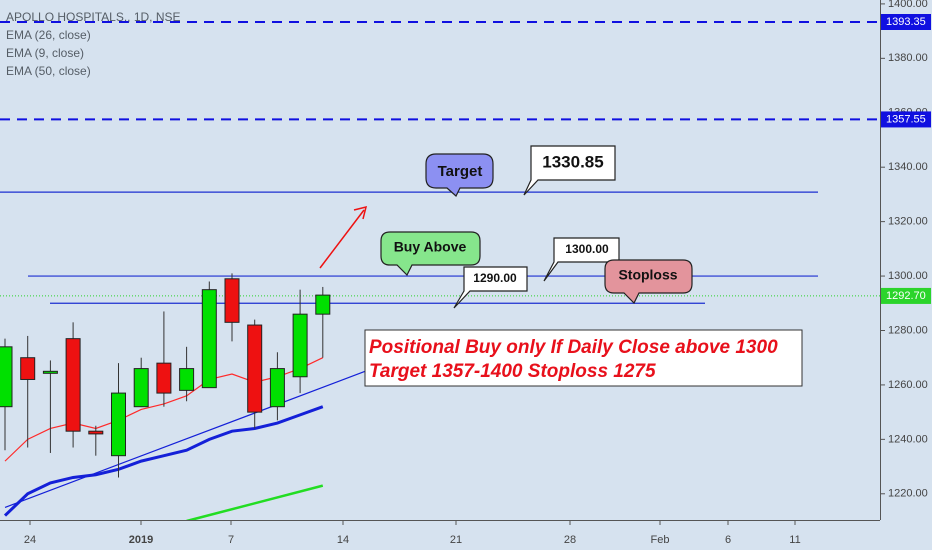  What do you see at coordinates (660, 540) in the screenshot?
I see `time-tick-label: Feb` at bounding box center [660, 540].